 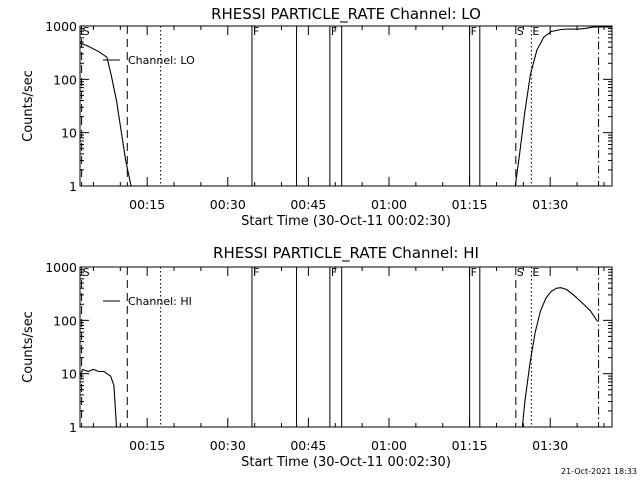 What do you see at coordinates (28, 106) in the screenshot?
I see `panel-1-y-axis-label: Counts/sec` at bounding box center [28, 106].